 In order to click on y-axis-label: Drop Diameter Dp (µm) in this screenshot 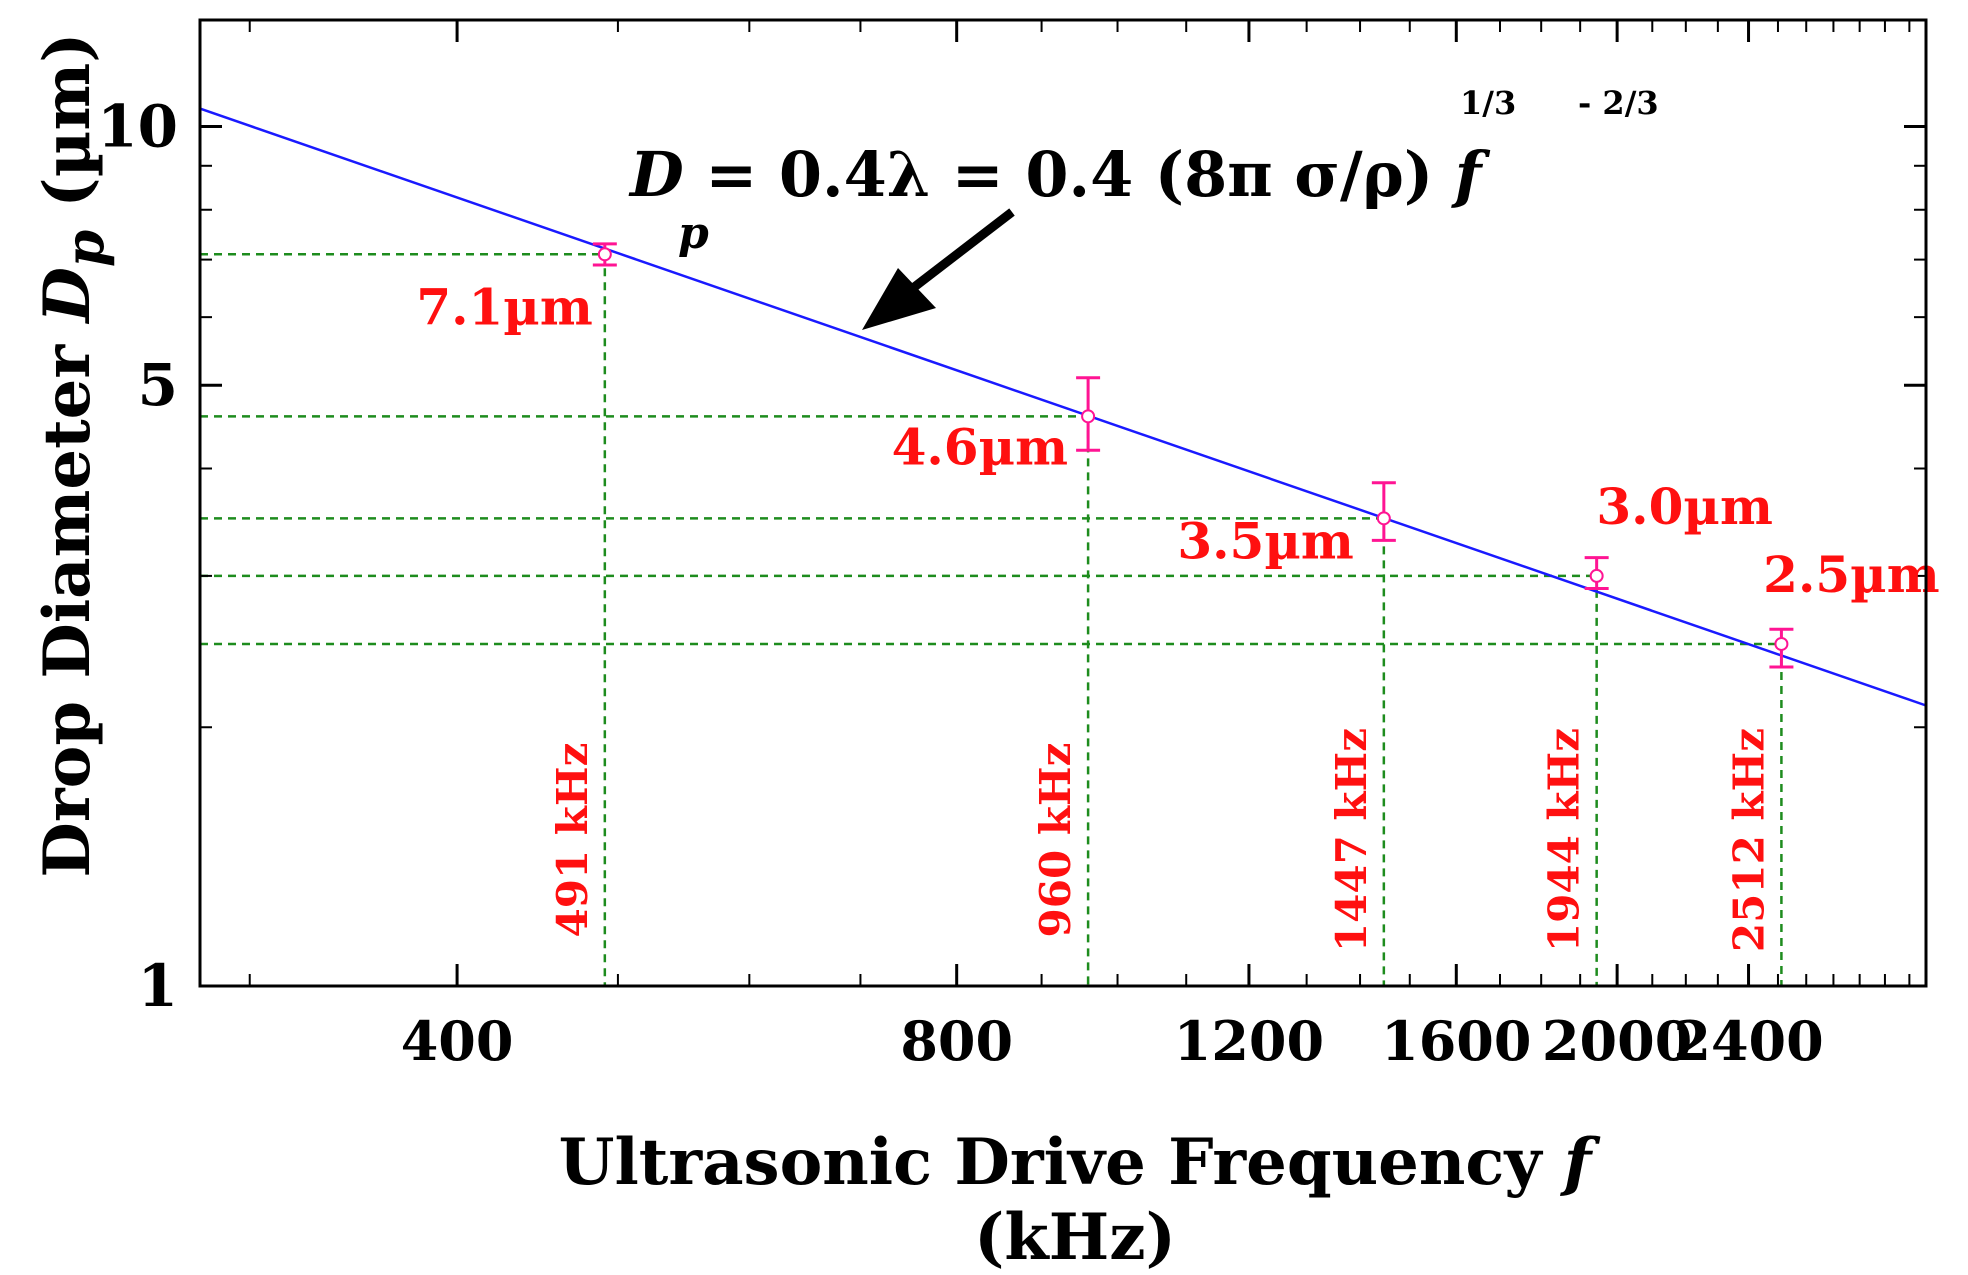, I will do `click(73, 455)`.